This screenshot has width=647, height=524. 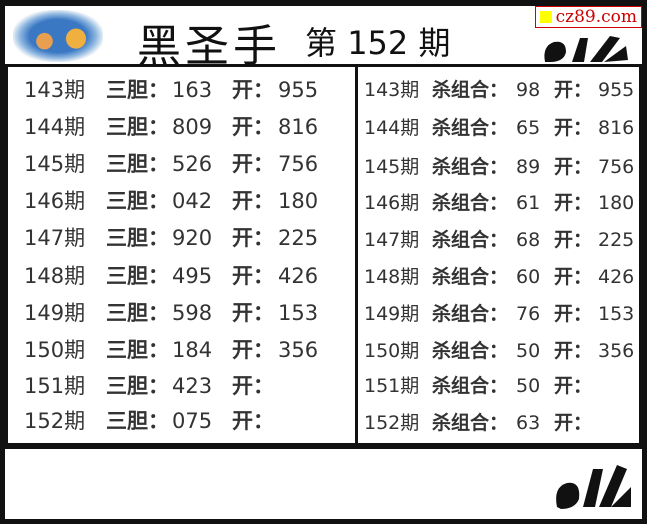 I want to click on page-title: 黑圣手, so click(x=209, y=46).